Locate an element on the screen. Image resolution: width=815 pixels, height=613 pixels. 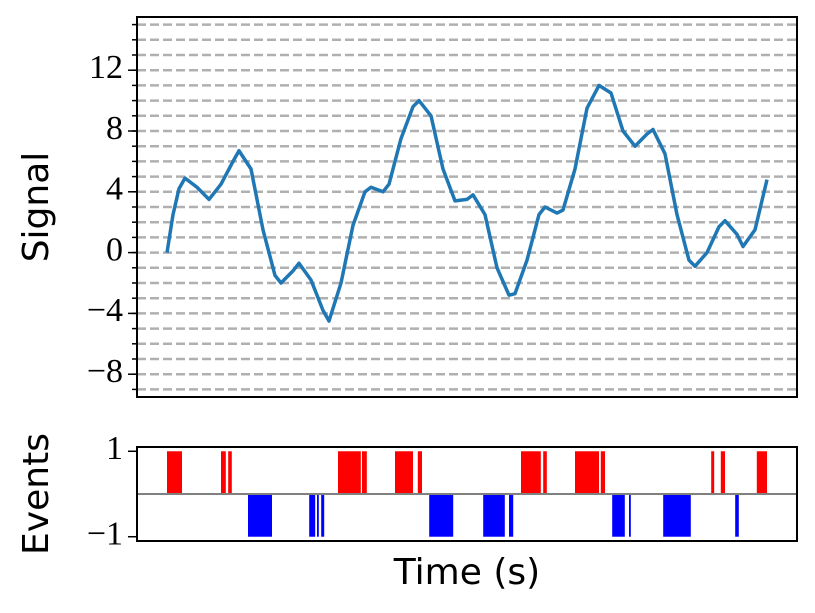
y-axis-label: Signal is located at coordinates (36, 207).